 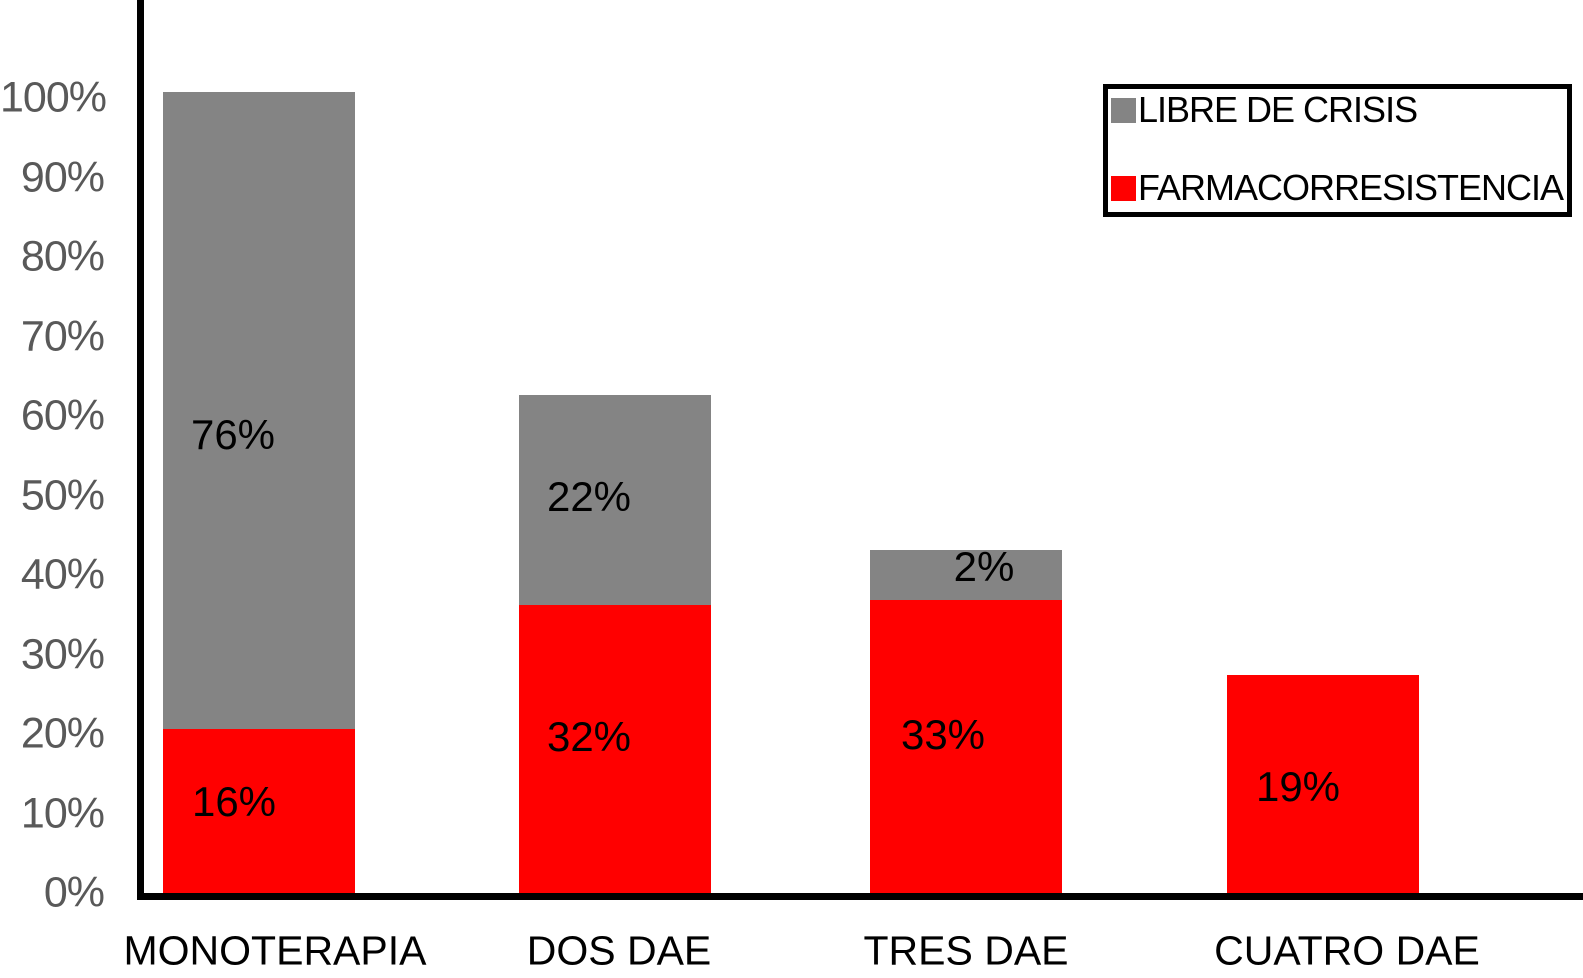 What do you see at coordinates (943, 735) in the screenshot?
I see `bar-data-label: 33%` at bounding box center [943, 735].